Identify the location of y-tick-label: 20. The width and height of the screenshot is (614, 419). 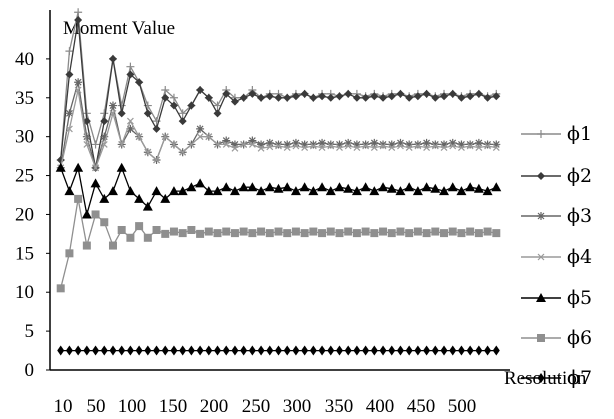
(24, 214).